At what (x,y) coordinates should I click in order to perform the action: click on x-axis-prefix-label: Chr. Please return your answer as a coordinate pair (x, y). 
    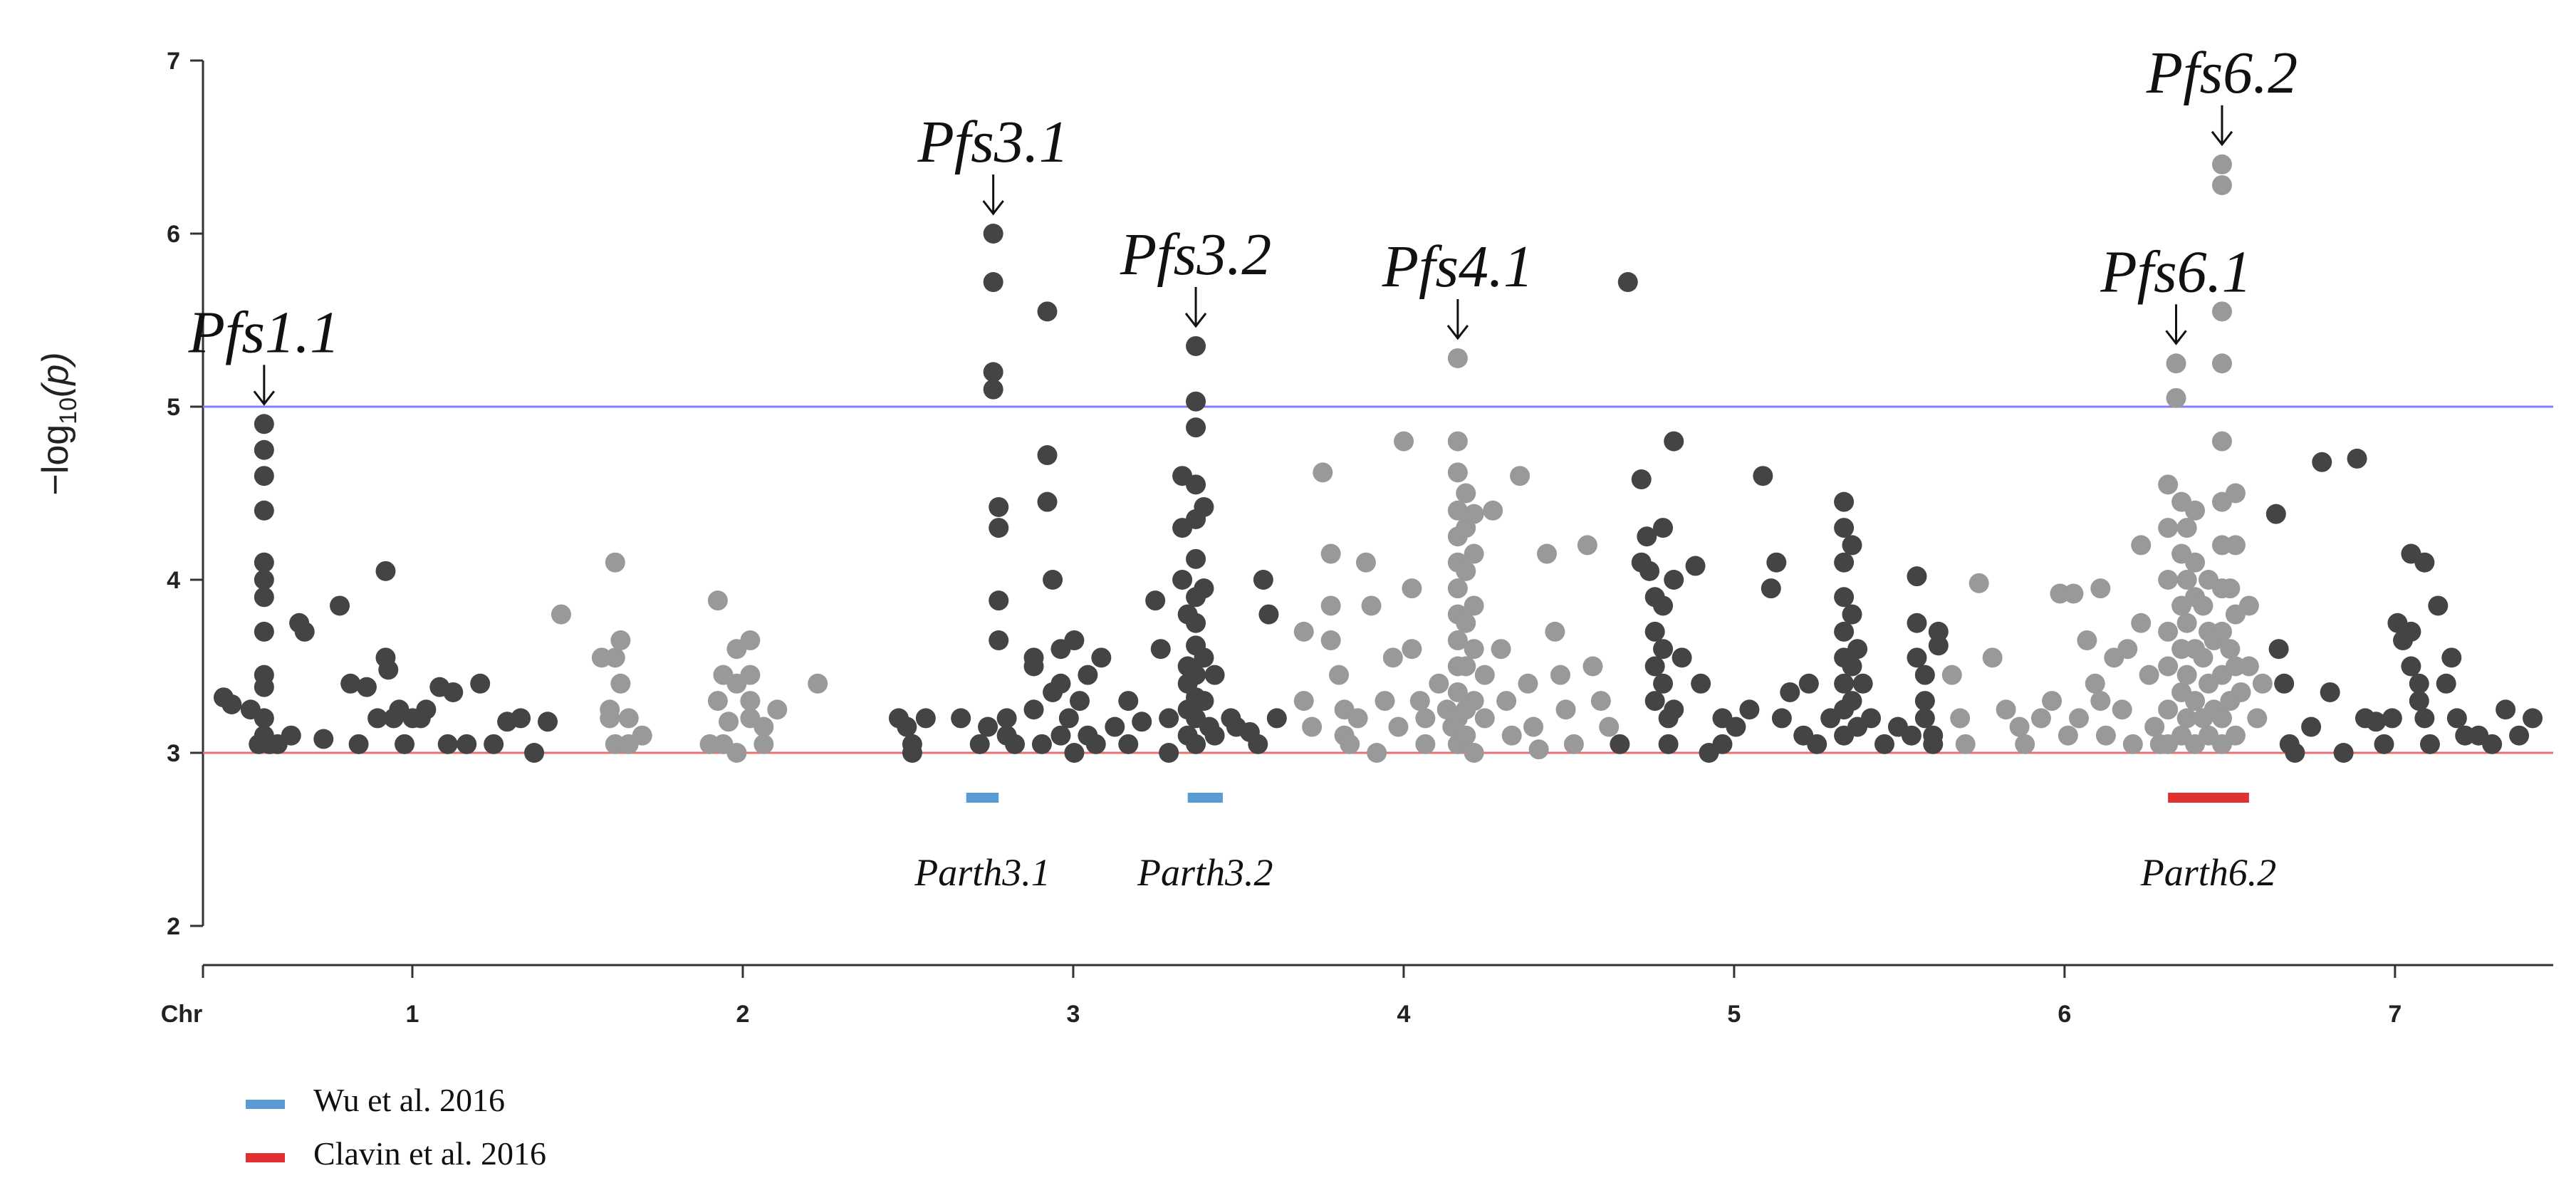
    Looking at the image, I should click on (182, 1014).